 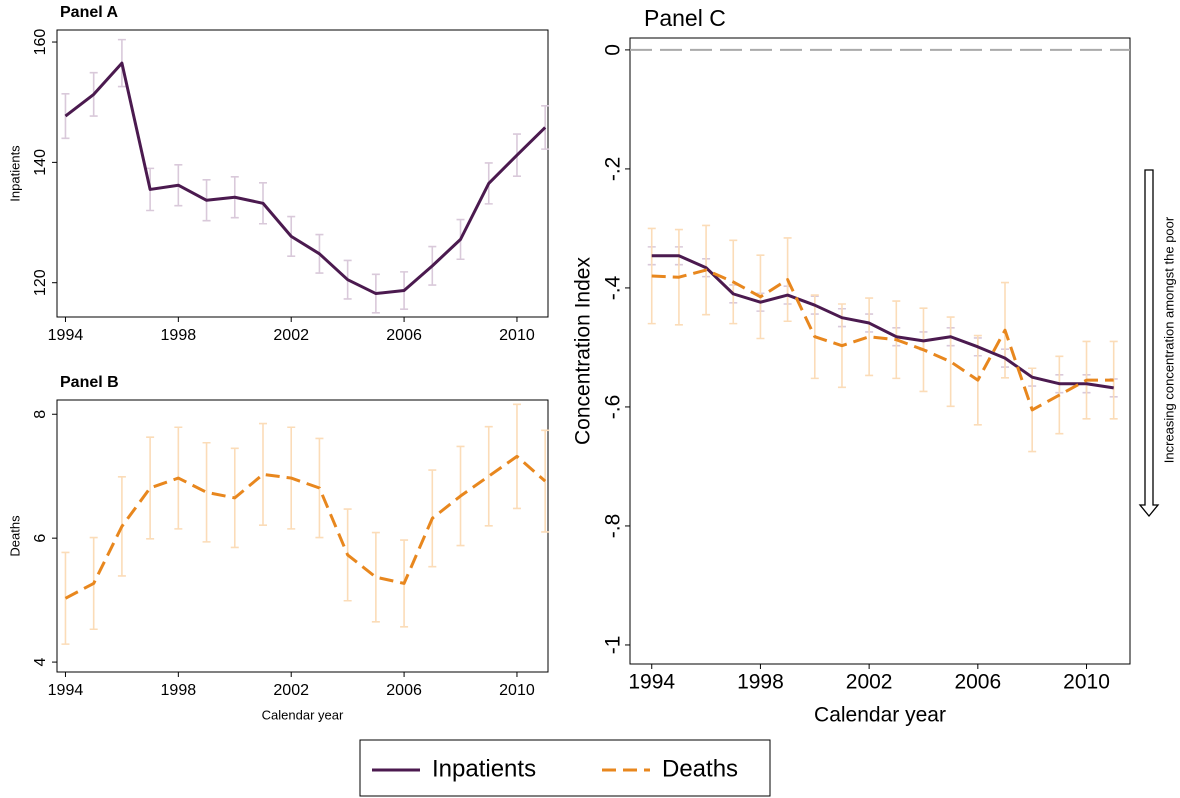 What do you see at coordinates (14, 173) in the screenshot?
I see `y-axis-label: Inpatients` at bounding box center [14, 173].